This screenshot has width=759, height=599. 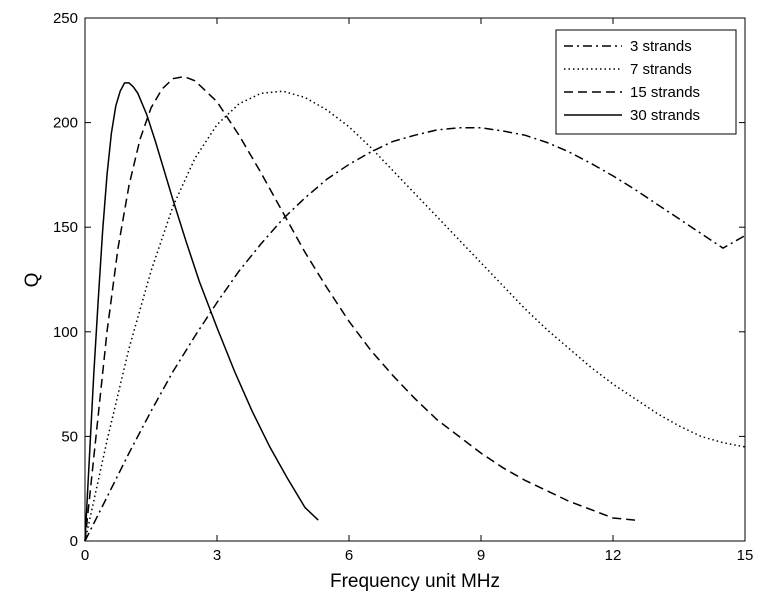 What do you see at coordinates (65, 123) in the screenshot?
I see `y-tick-label: 200` at bounding box center [65, 123].